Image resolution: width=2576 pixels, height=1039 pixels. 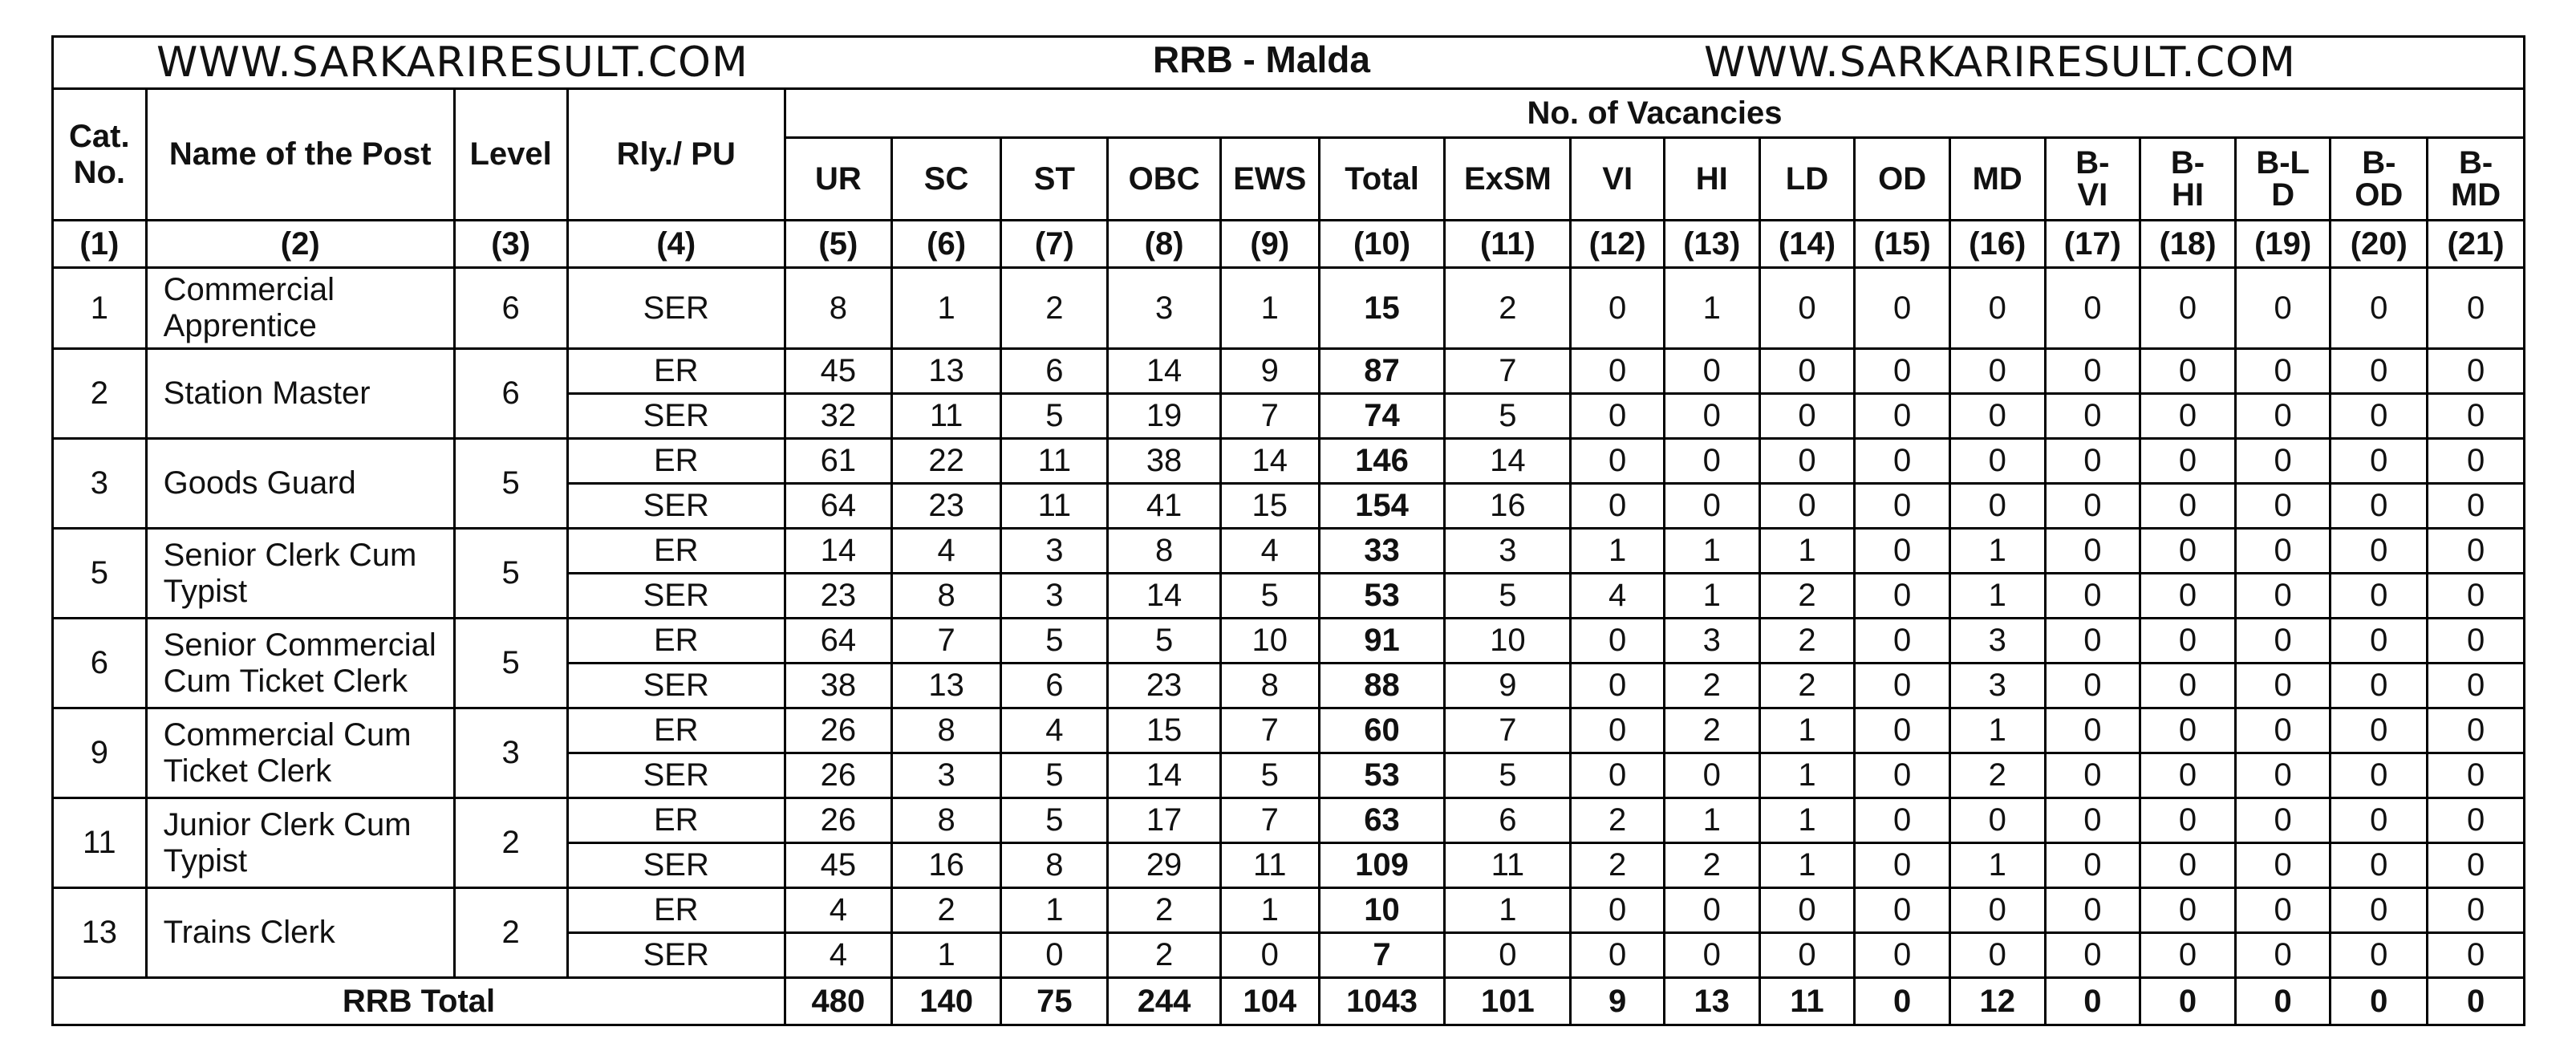 I want to click on table-row: SER 38 13 6 23 8 88 9 0 2 2 0 3 0 0 0 0 0, so click(x=1289, y=685).